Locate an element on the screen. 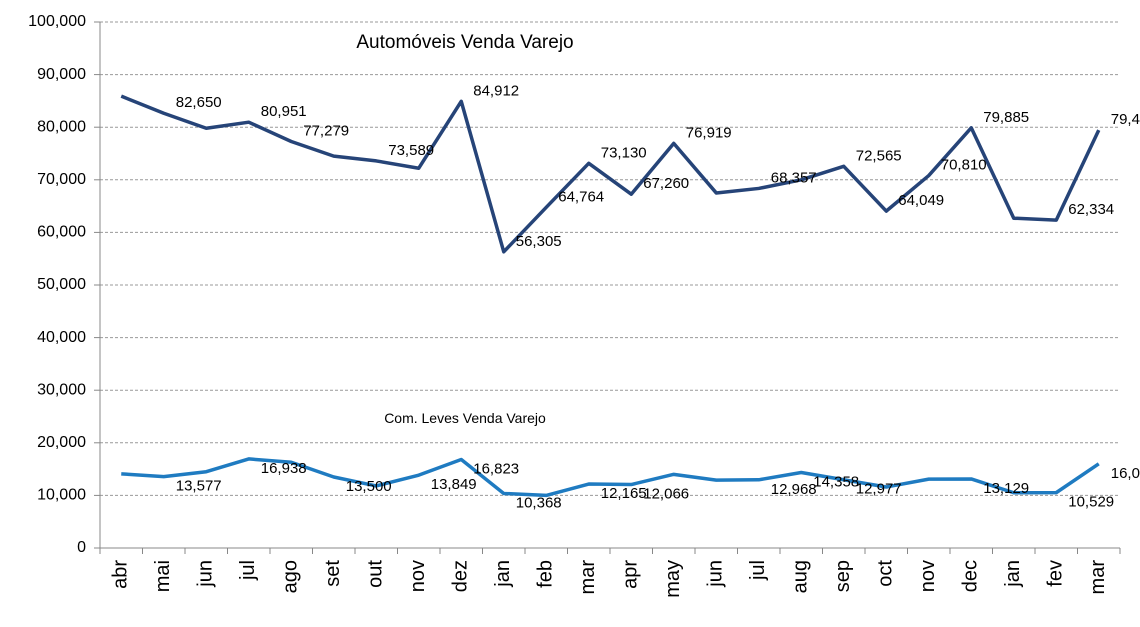  value-label: 12,968 is located at coordinates (794, 489).